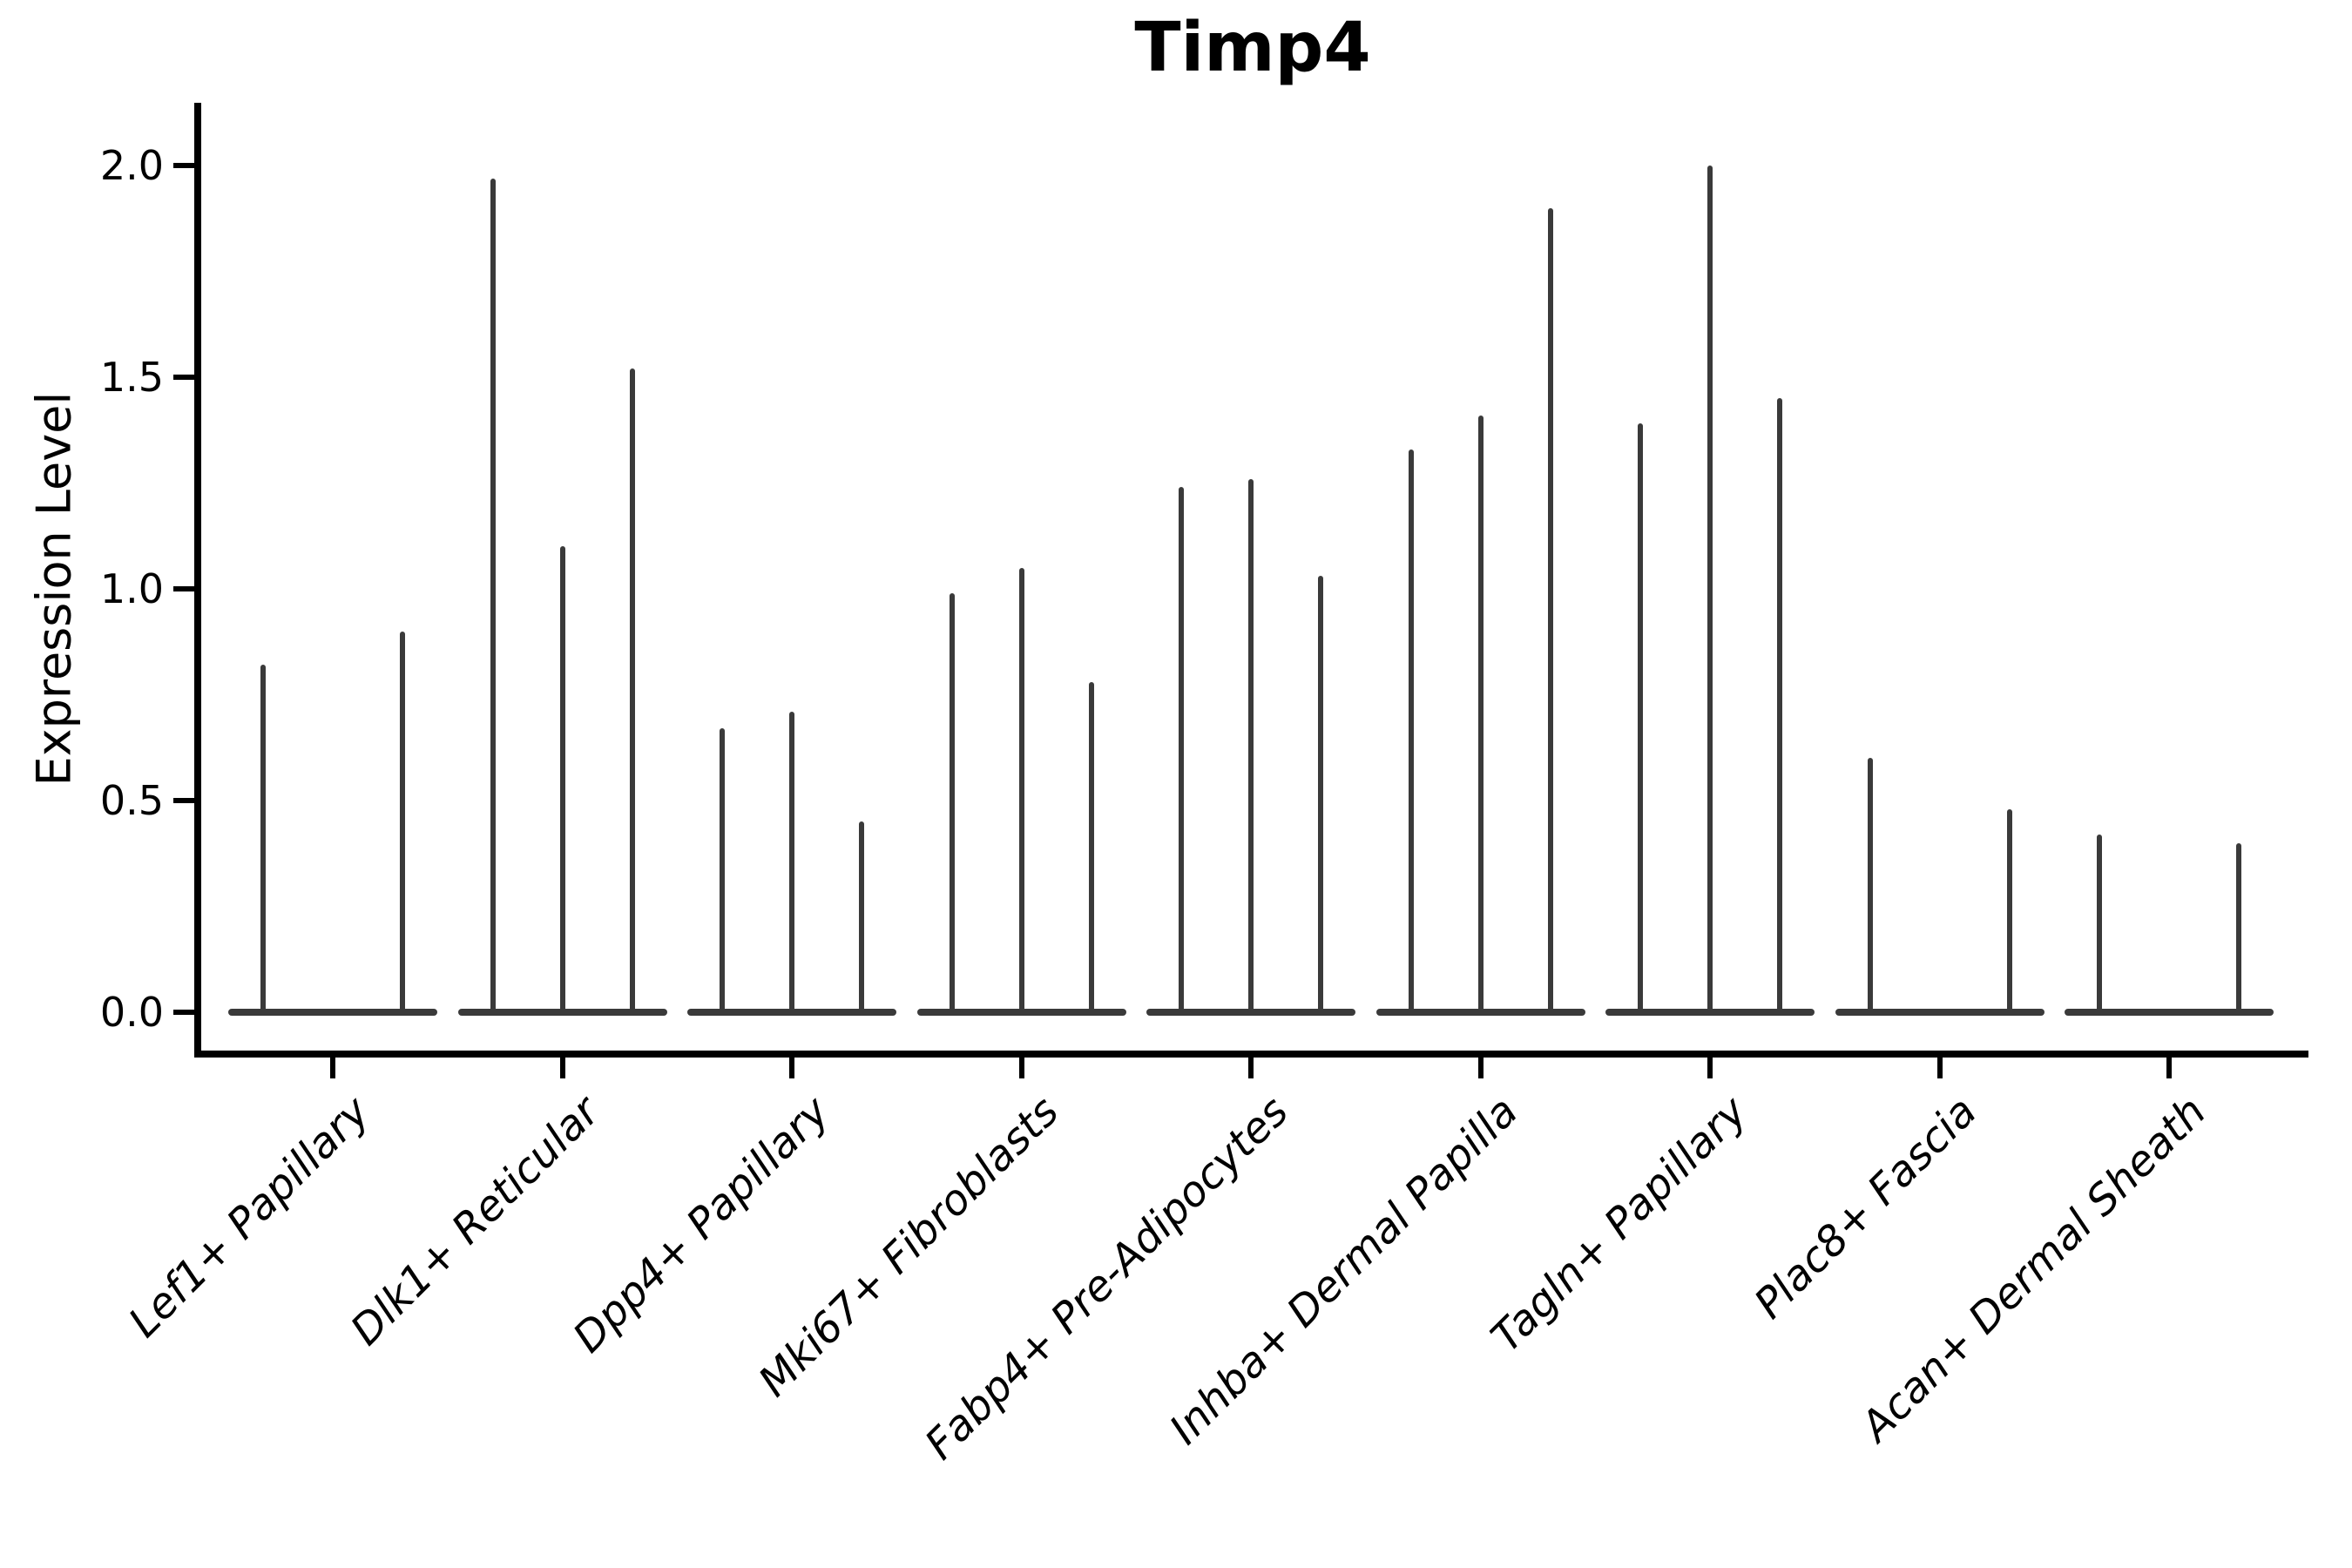  I want to click on x-tick-label: Dlk1+ Reticular, so click(475, 1221).